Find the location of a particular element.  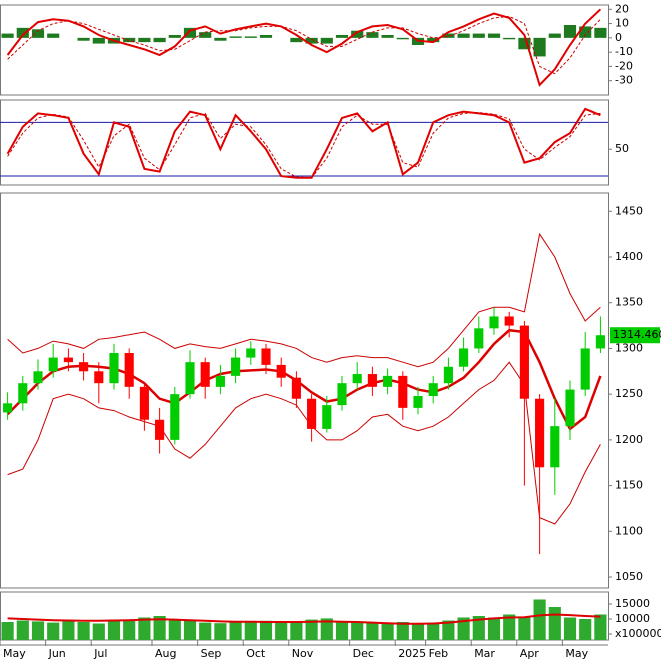

y-tick-label: x100000 is located at coordinates (638, 633).